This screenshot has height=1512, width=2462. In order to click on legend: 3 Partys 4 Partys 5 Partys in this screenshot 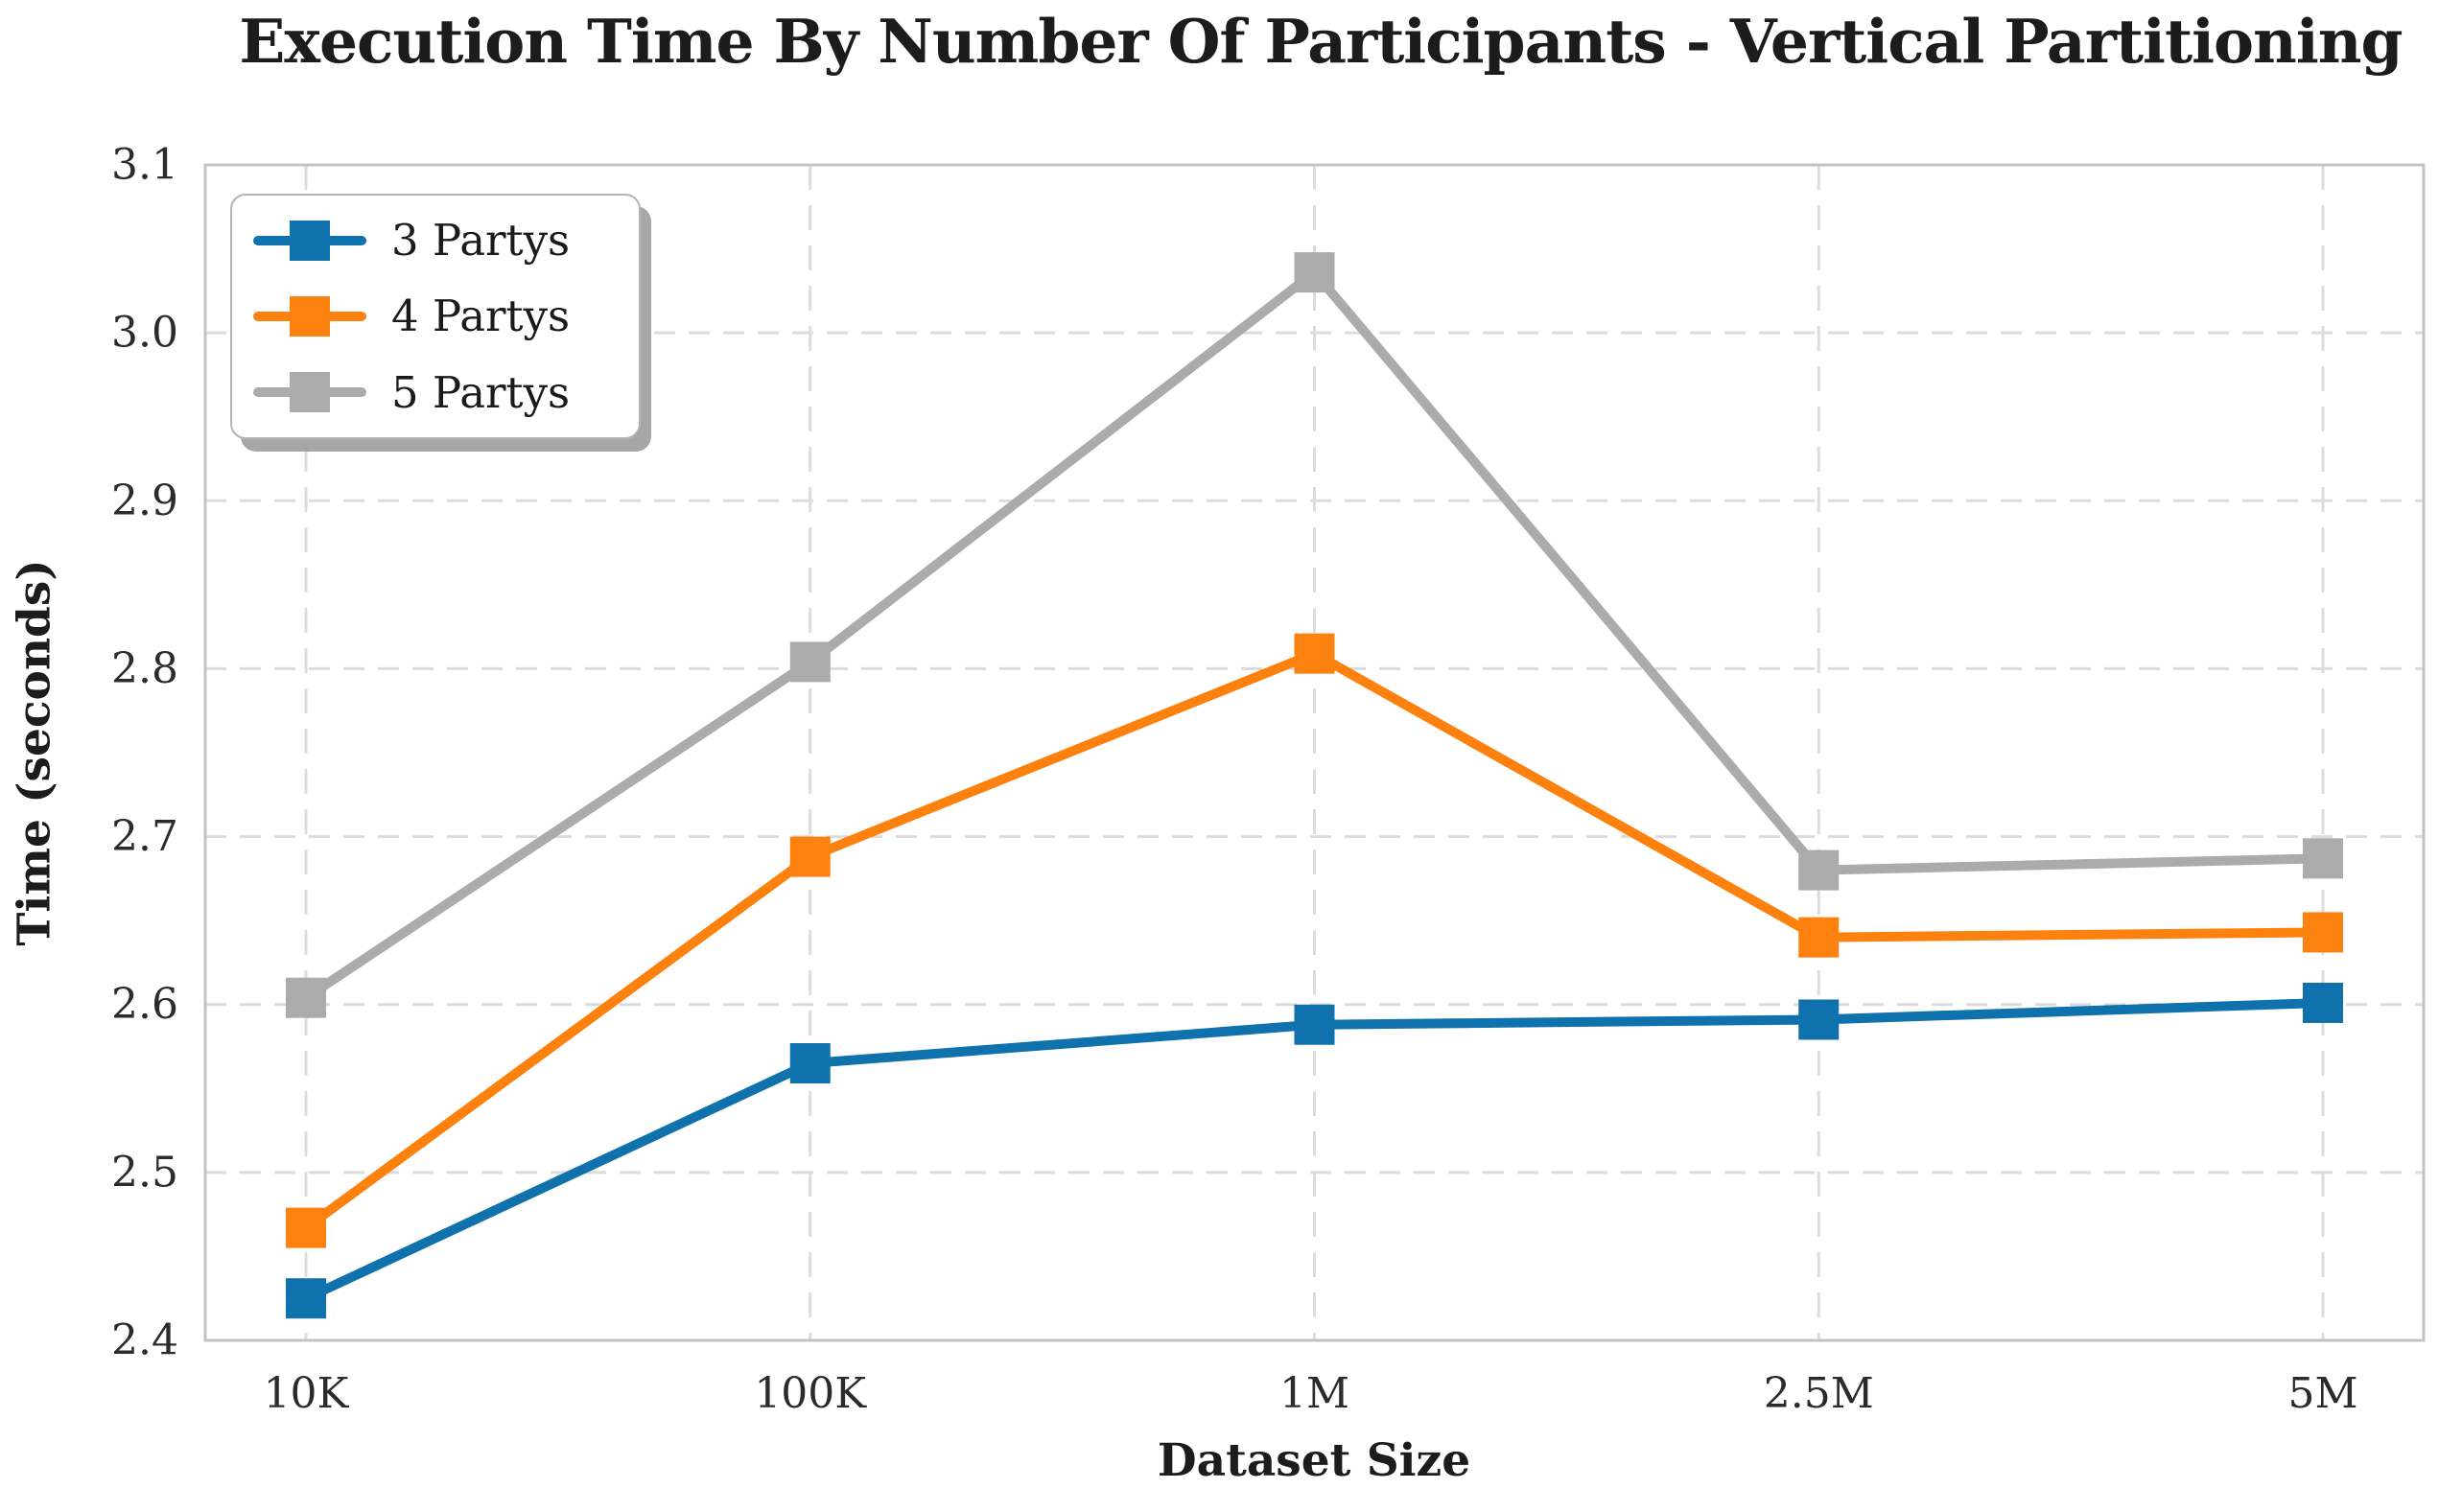, I will do `click(435, 316)`.